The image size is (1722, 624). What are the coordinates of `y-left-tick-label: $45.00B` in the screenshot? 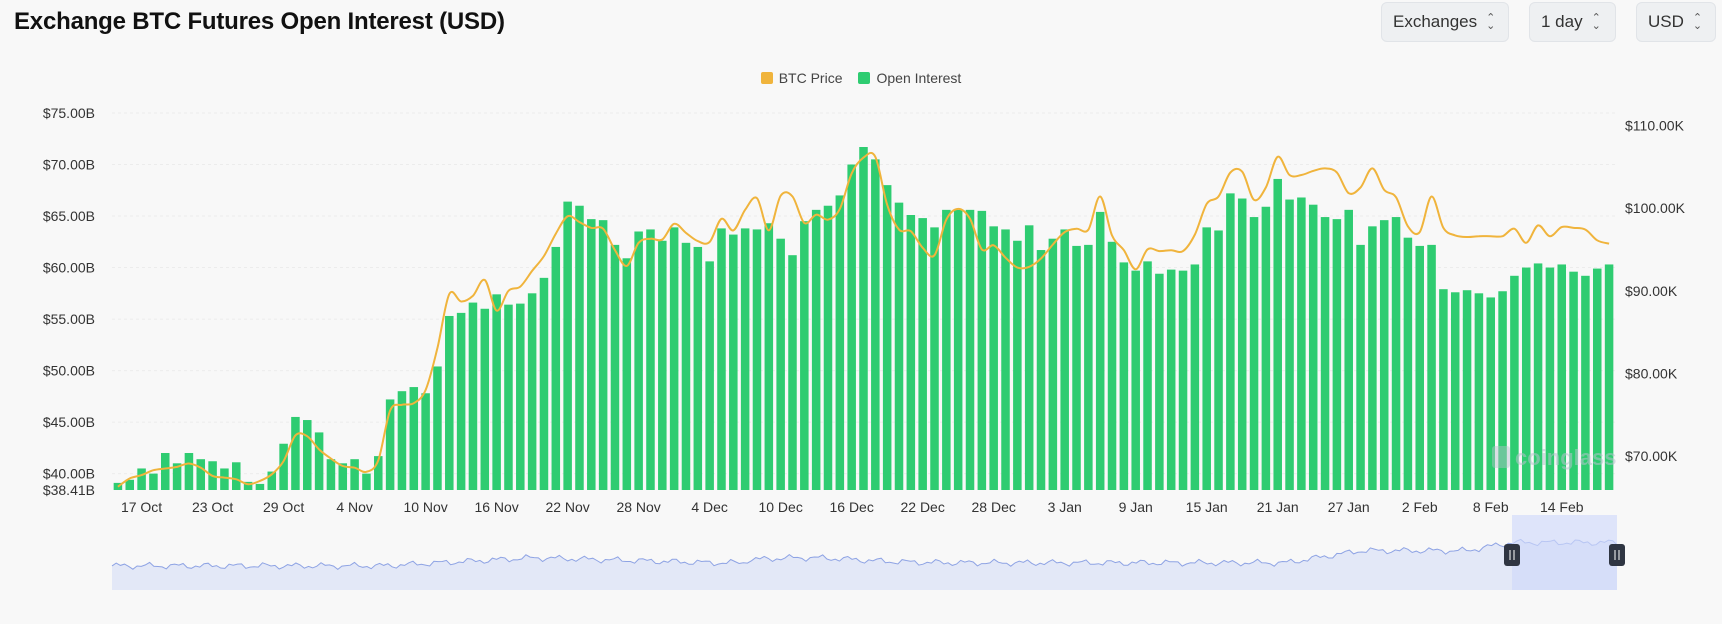 It's located at (69, 422).